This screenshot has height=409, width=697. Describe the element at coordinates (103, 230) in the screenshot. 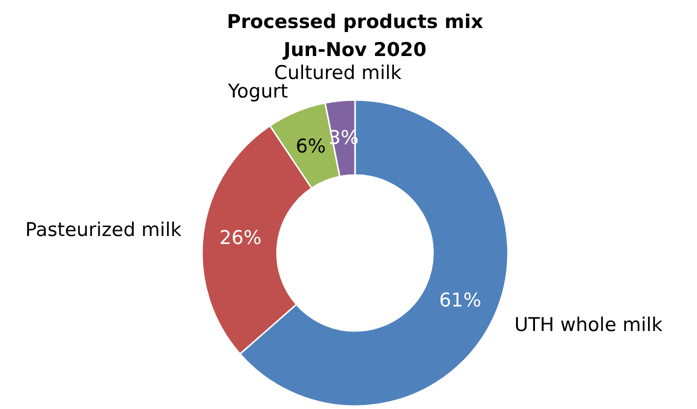

I see `slice-label: Pasteurized milk` at that location.